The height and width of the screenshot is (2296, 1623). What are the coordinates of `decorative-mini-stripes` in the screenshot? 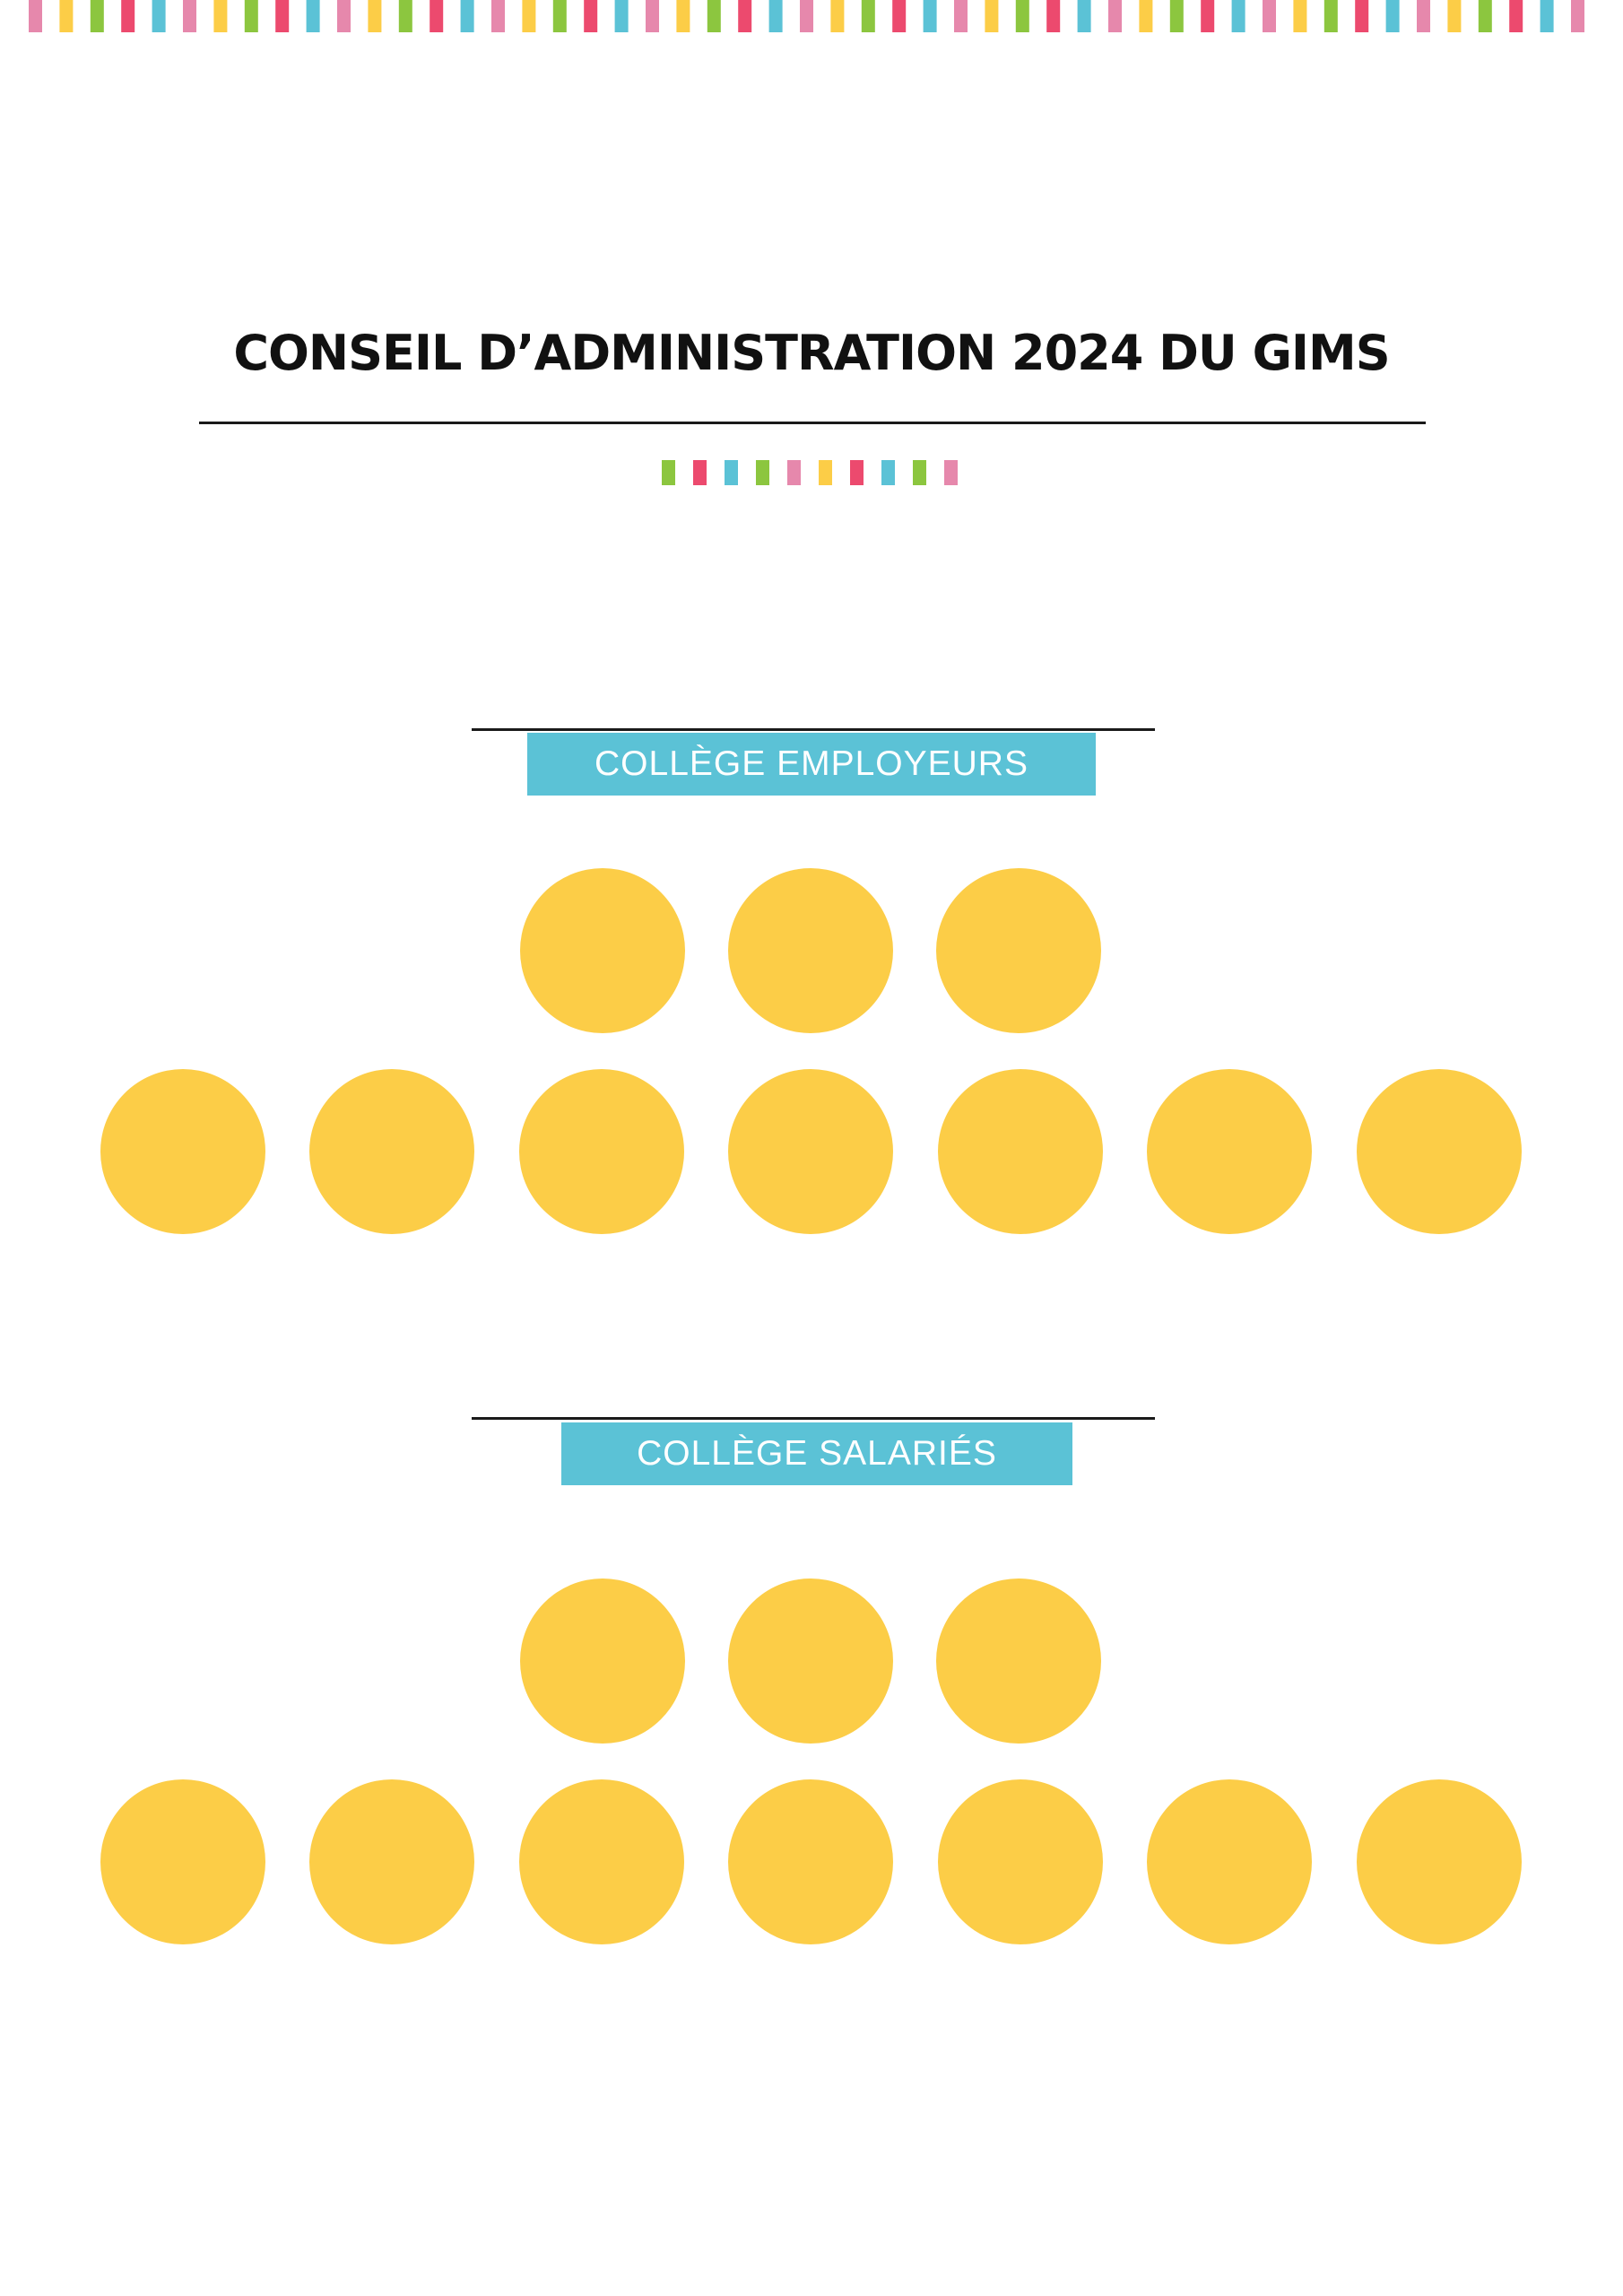 It's located at (810, 472).